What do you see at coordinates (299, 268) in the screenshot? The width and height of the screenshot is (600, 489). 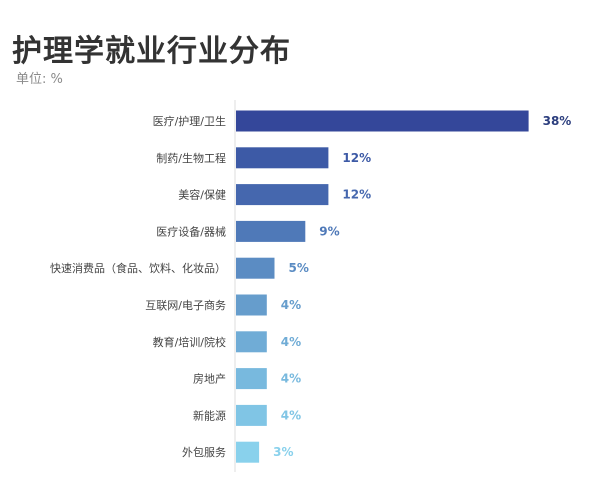 I see `value-label: 5%` at bounding box center [299, 268].